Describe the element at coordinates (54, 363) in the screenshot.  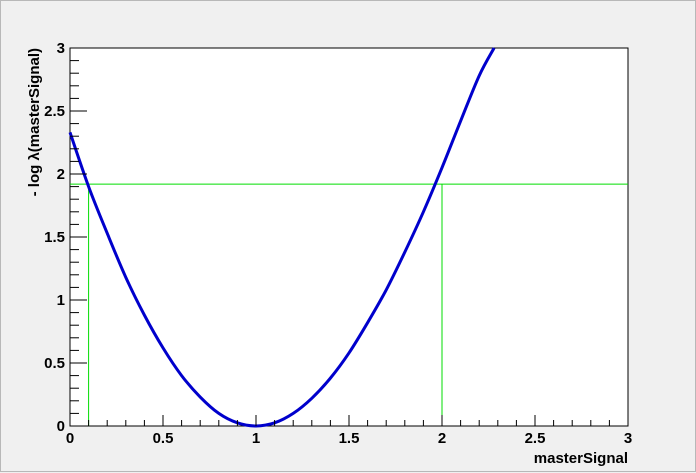
I see `y-tick-label: 0.5` at that location.